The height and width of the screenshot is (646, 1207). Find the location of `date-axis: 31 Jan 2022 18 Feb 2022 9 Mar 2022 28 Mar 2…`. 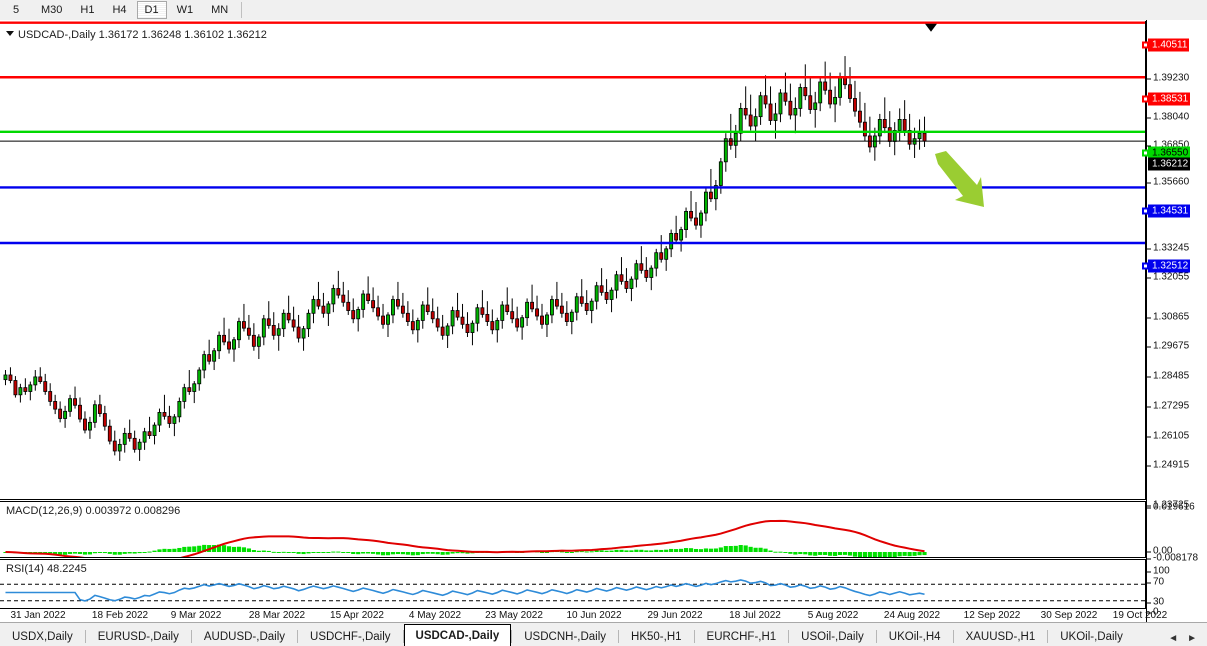

date-axis: 31 Jan 2022 18 Feb 2022 9 Mar 2022 28 Mar 2… is located at coordinates (583, 615).